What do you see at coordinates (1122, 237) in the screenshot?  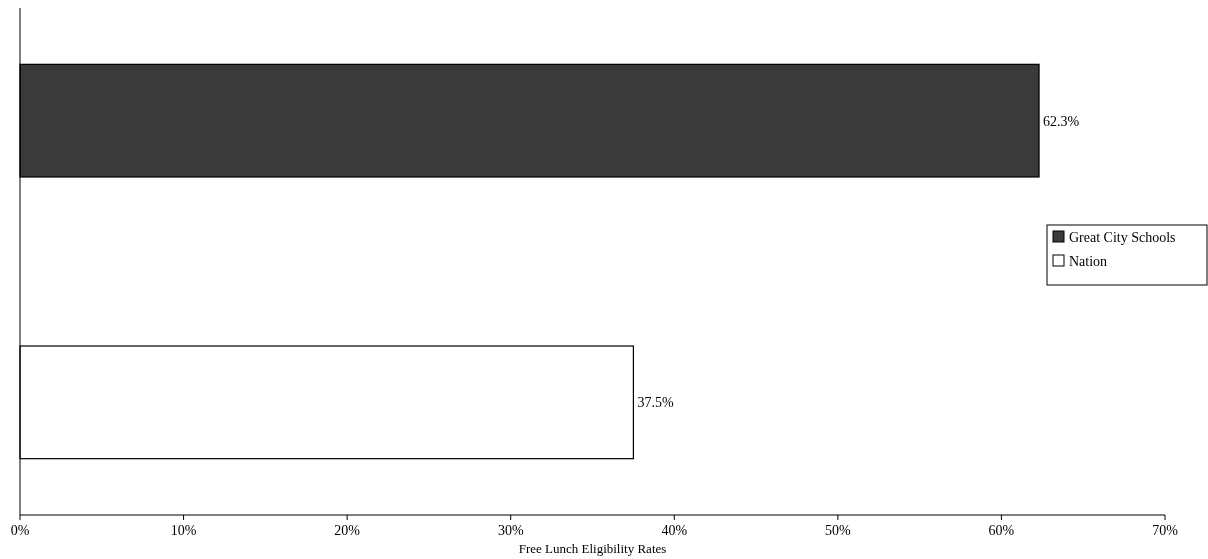 I see `legend-label: Great City Schools` at bounding box center [1122, 237].